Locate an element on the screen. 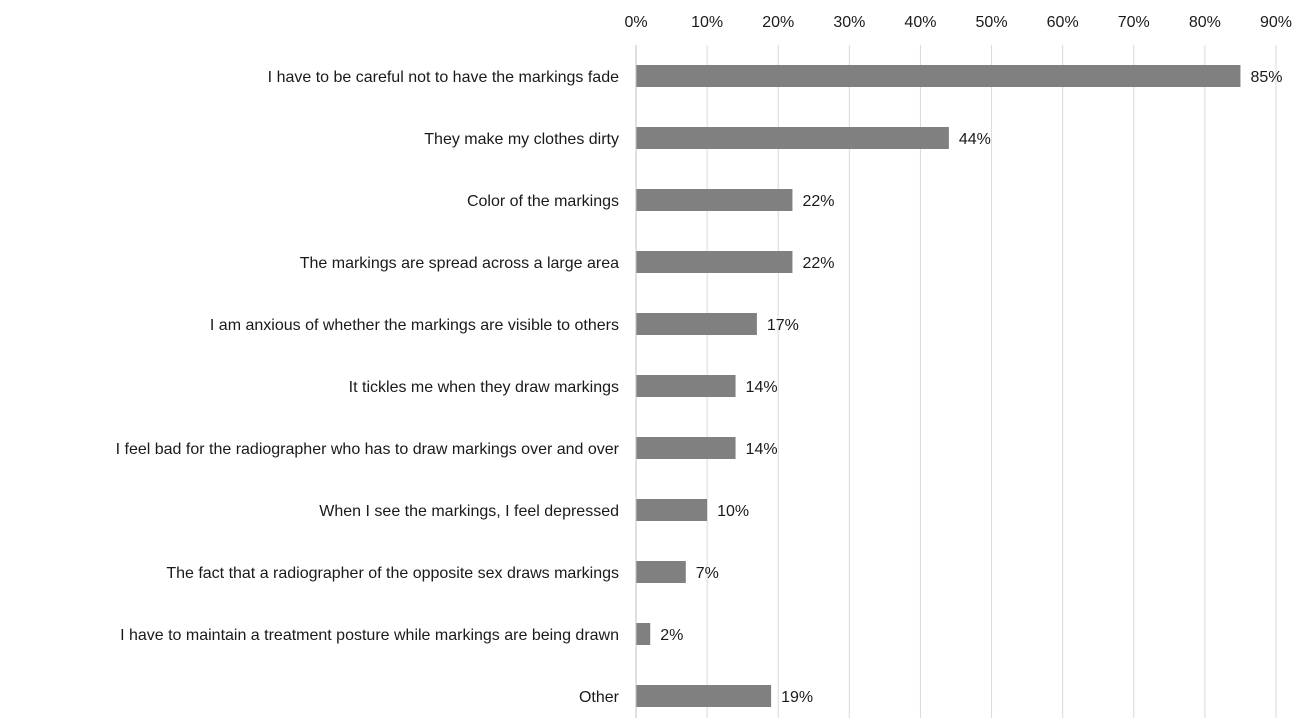 This screenshot has width=1310, height=725. x-tick-label: 40% is located at coordinates (920, 22).